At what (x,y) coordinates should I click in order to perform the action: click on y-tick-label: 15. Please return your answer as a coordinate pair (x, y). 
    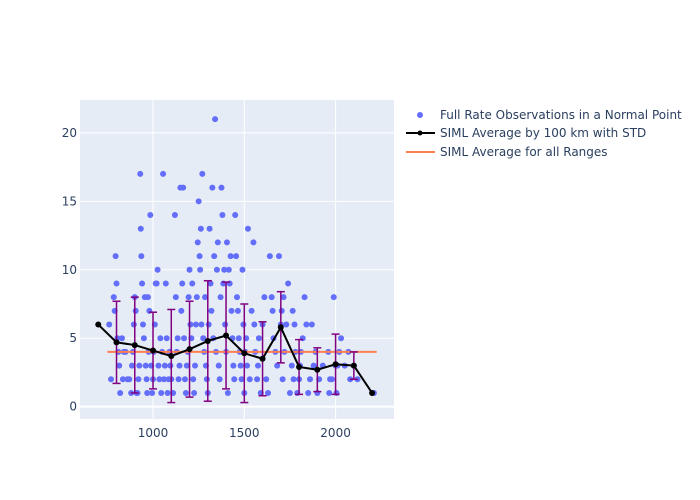
    Looking at the image, I should click on (69, 201).